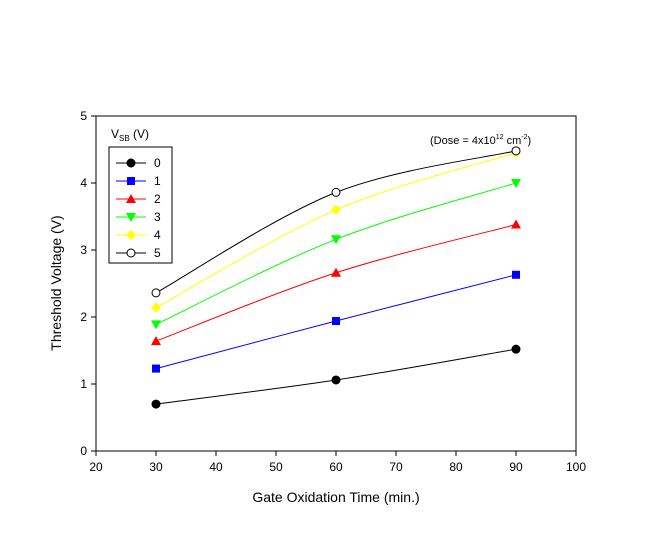 Image resolution: width=648 pixels, height=556 pixels. Describe the element at coordinates (156, 325) in the screenshot. I see `data-point-s3-x30` at that location.